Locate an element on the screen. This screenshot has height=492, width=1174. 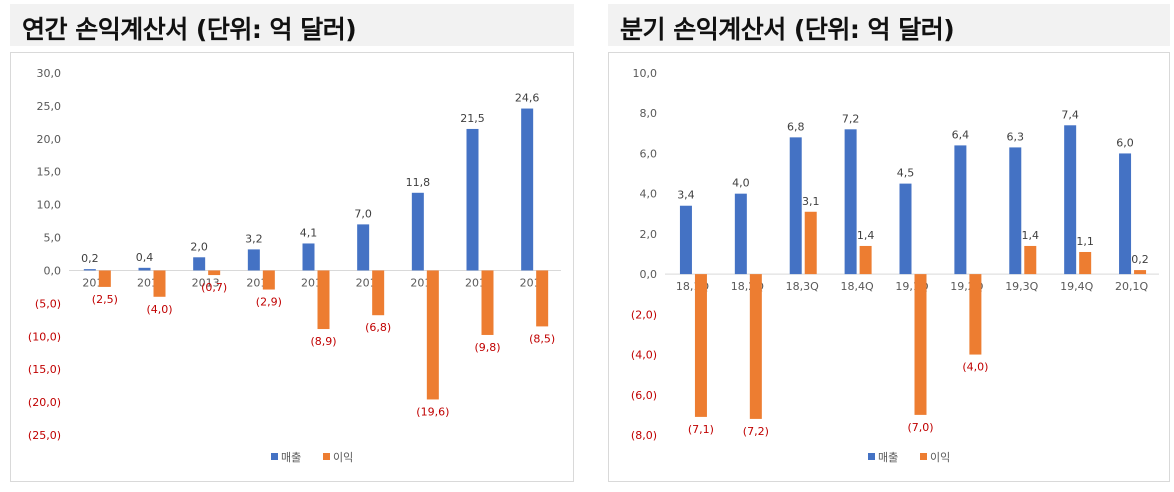
quarterly-chart-title-bar: 분기 손익계산서 (단위: 억 달러) is located at coordinates (889, 25).